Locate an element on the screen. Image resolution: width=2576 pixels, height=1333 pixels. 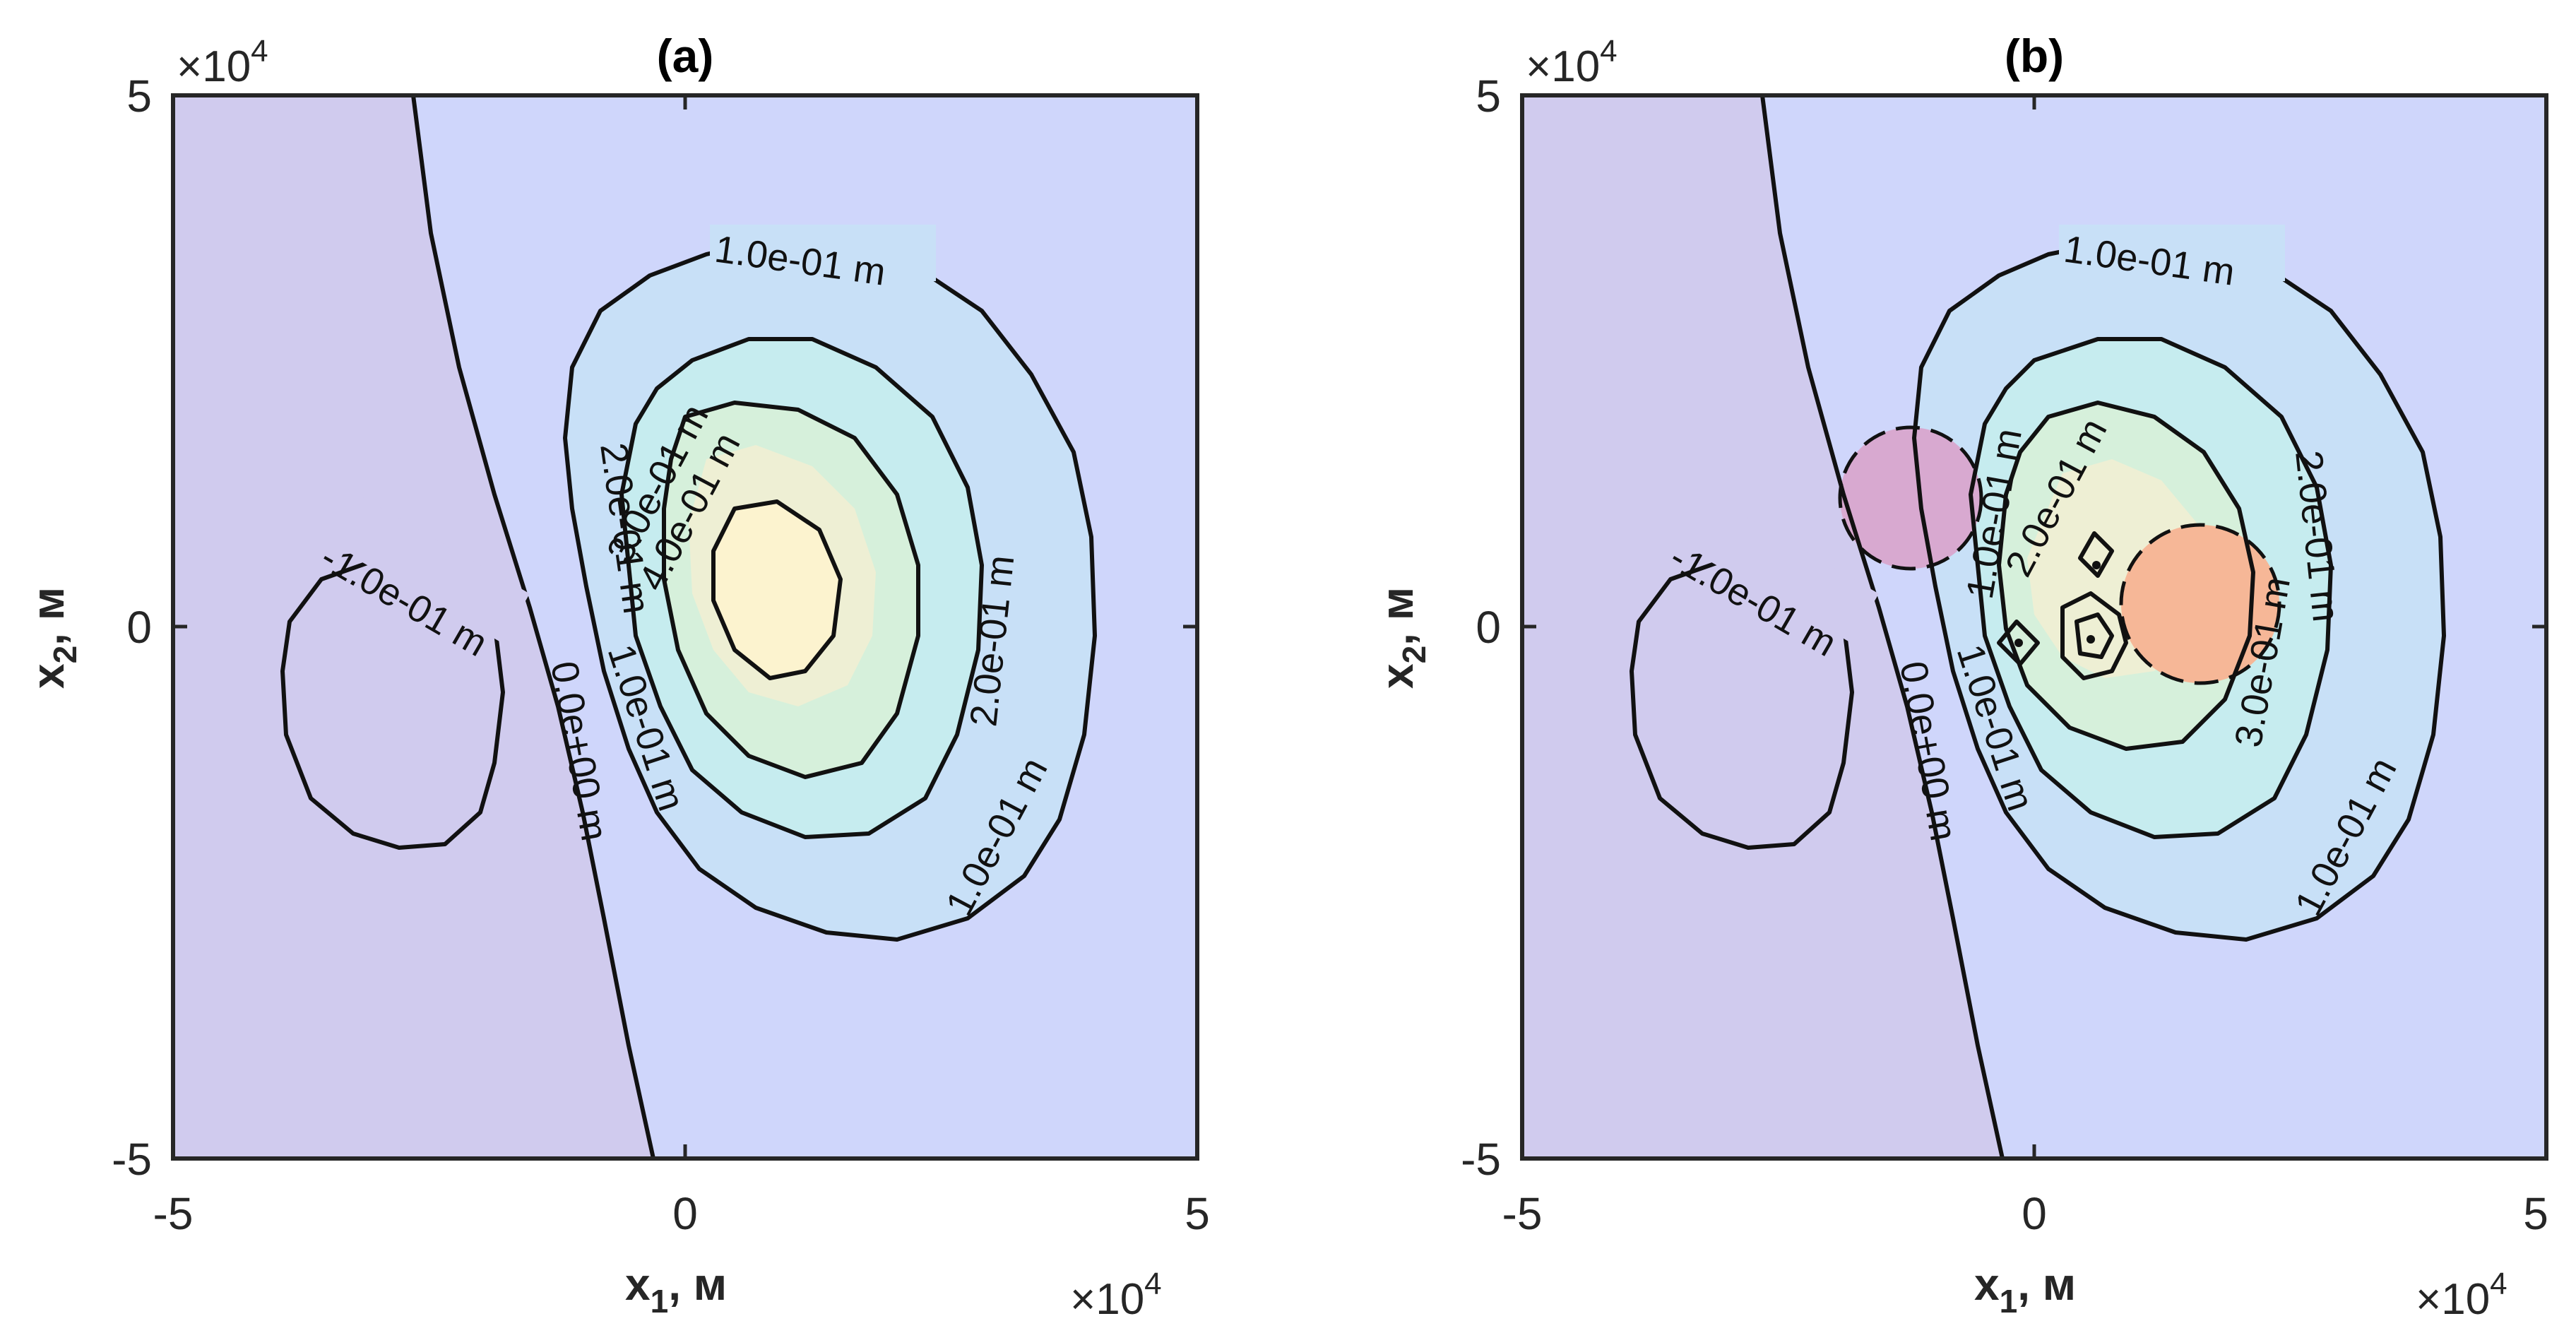
panel-a-peak-fill is located at coordinates (777, 590).